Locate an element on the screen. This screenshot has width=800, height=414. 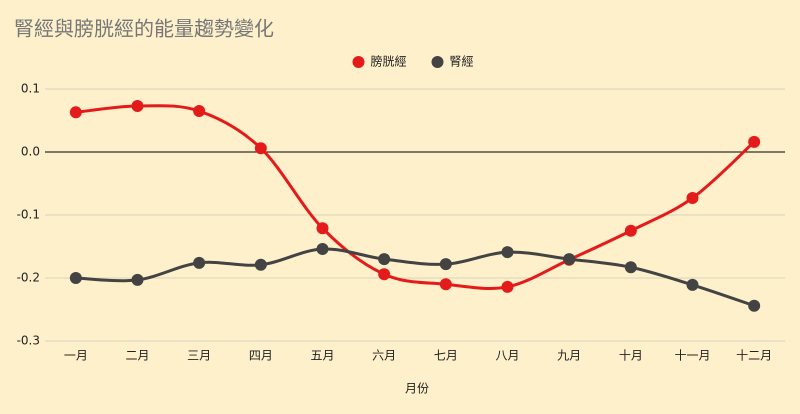
x-tick-label: 十二月 is located at coordinates (754, 356).